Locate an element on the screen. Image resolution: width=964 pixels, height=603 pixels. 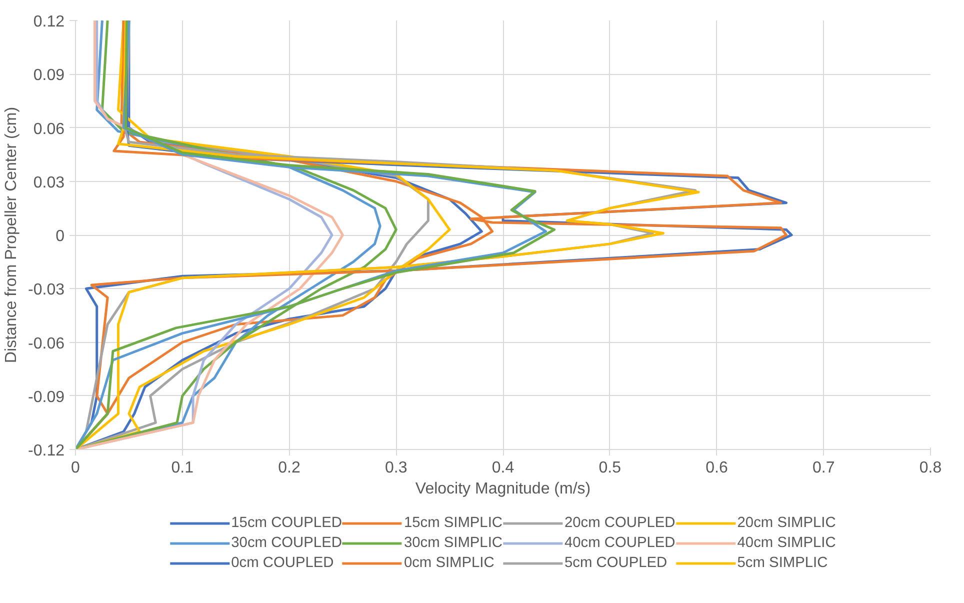
x-tick-label: 0.4 is located at coordinates (503, 468).